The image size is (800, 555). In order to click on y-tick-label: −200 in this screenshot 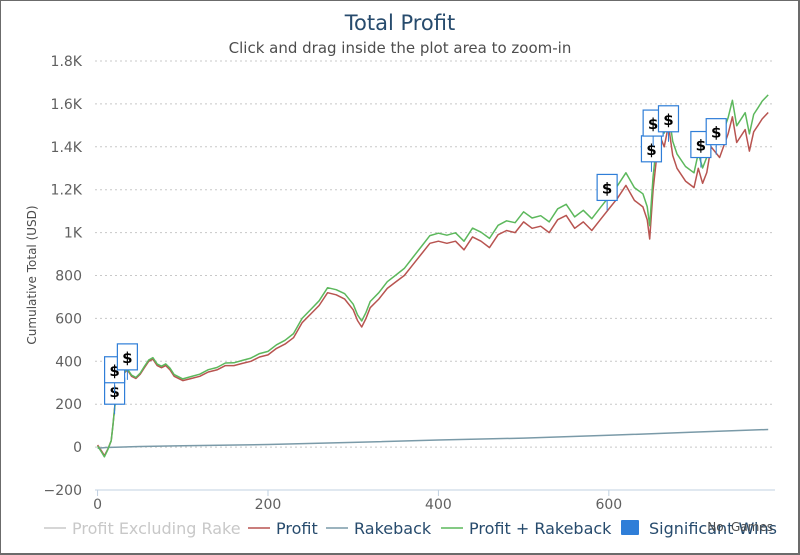, I will do `click(63, 491)`.